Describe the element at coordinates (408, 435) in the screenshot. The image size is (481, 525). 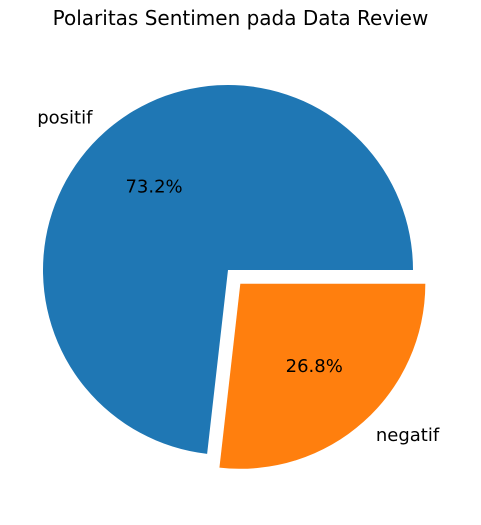
I see `slice-label-negatif: negatif` at that location.